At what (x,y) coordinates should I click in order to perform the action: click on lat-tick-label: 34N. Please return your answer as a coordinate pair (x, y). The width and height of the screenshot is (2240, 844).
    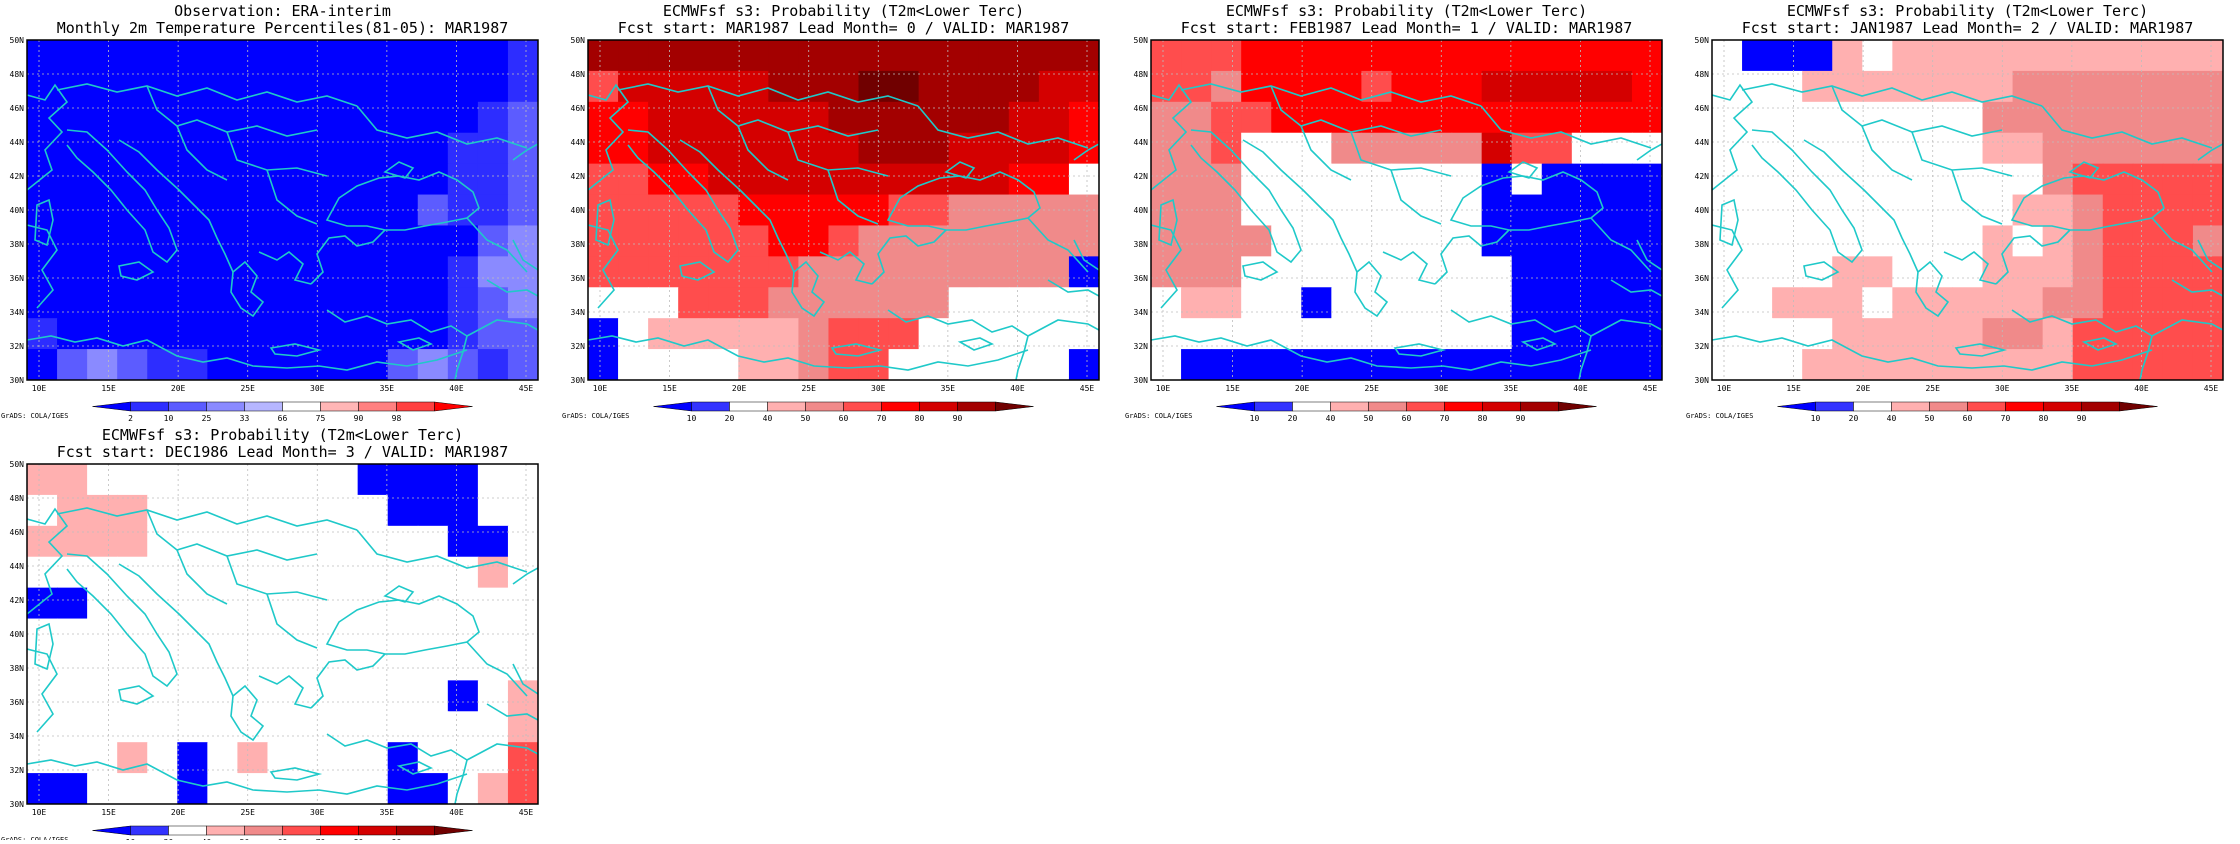
    Looking at the image, I should click on (1702, 312).